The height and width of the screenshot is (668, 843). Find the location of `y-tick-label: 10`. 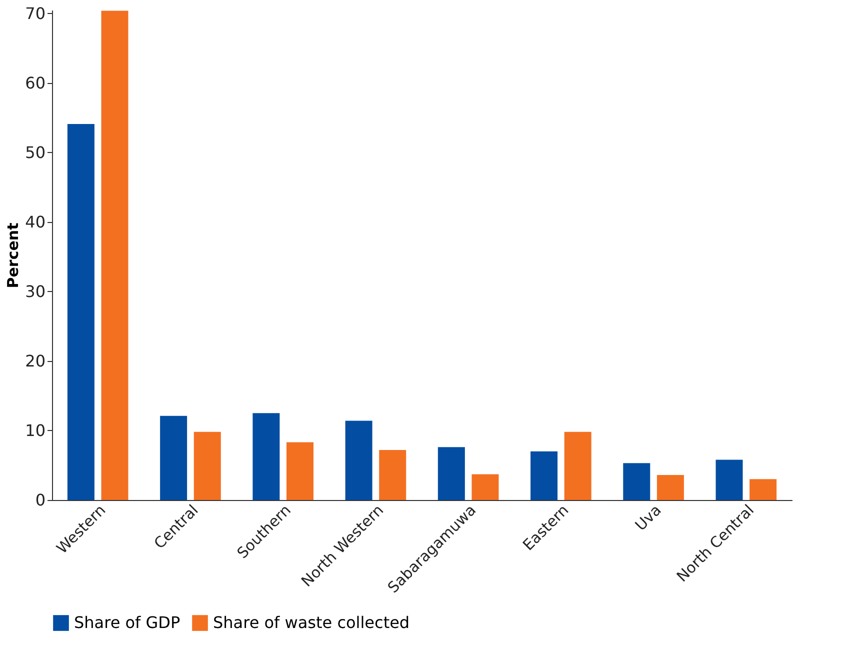

y-tick-label: 10 is located at coordinates (35, 430).